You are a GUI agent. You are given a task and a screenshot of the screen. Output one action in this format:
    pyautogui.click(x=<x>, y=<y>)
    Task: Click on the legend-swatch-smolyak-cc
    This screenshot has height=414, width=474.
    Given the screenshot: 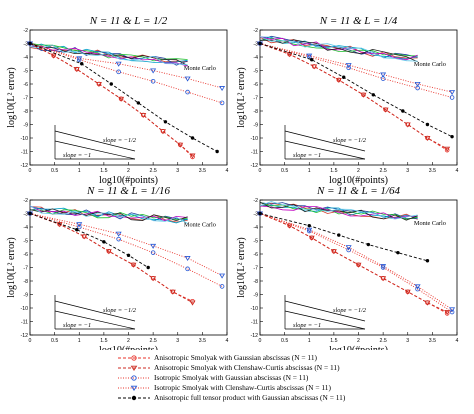 What is the action you would take?
    pyautogui.click(x=134, y=368)
    